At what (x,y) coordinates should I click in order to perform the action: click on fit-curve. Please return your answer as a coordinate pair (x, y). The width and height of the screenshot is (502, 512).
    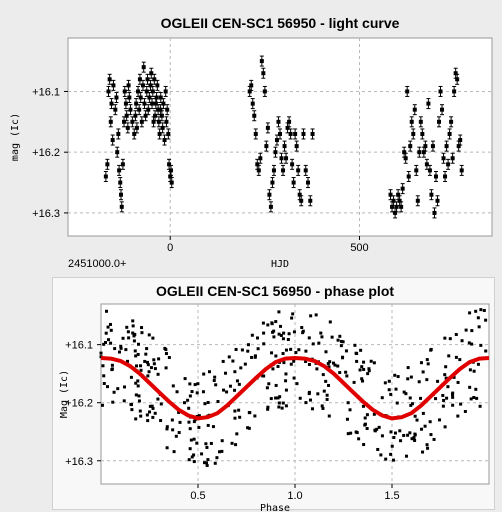
    Looking at the image, I should click on (295, 388).